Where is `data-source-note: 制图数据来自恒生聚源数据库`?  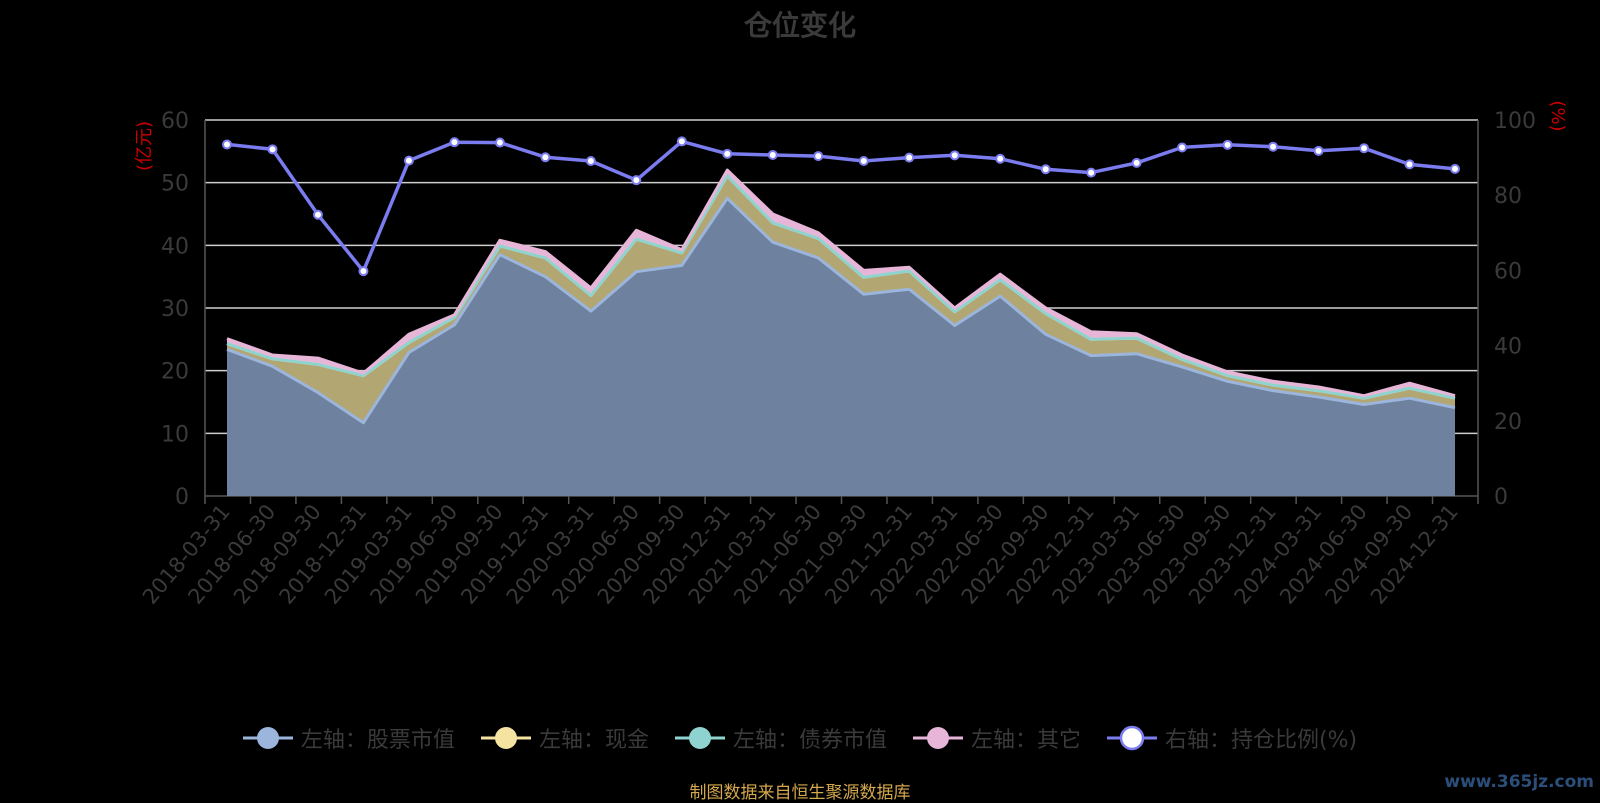
data-source-note: 制图数据来自恒生聚源数据库 is located at coordinates (800, 793).